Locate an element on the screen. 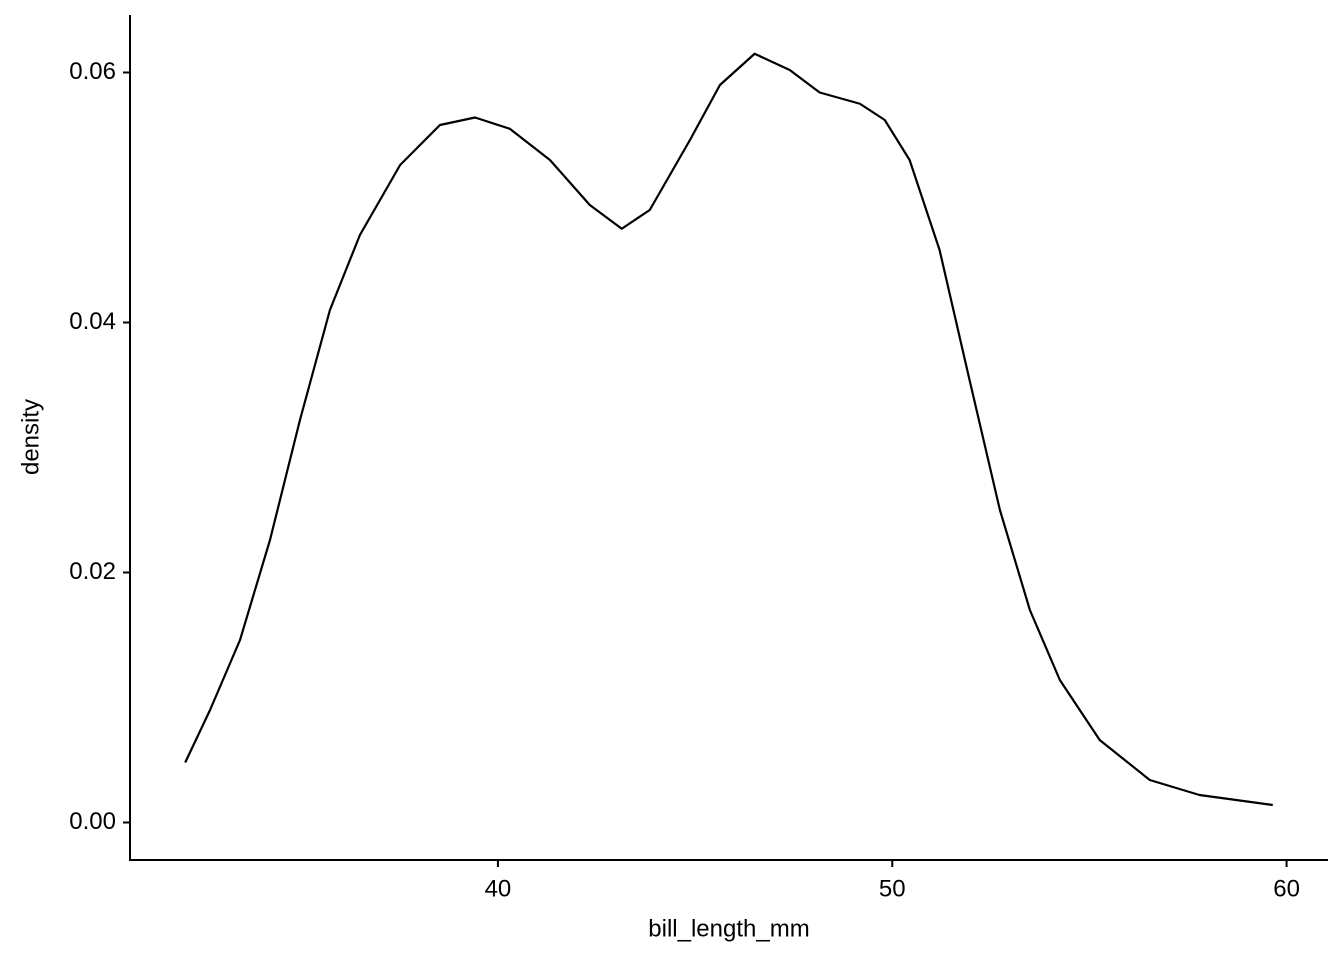 The image size is (1344, 960). x-tick-label: 40 is located at coordinates (498, 888).